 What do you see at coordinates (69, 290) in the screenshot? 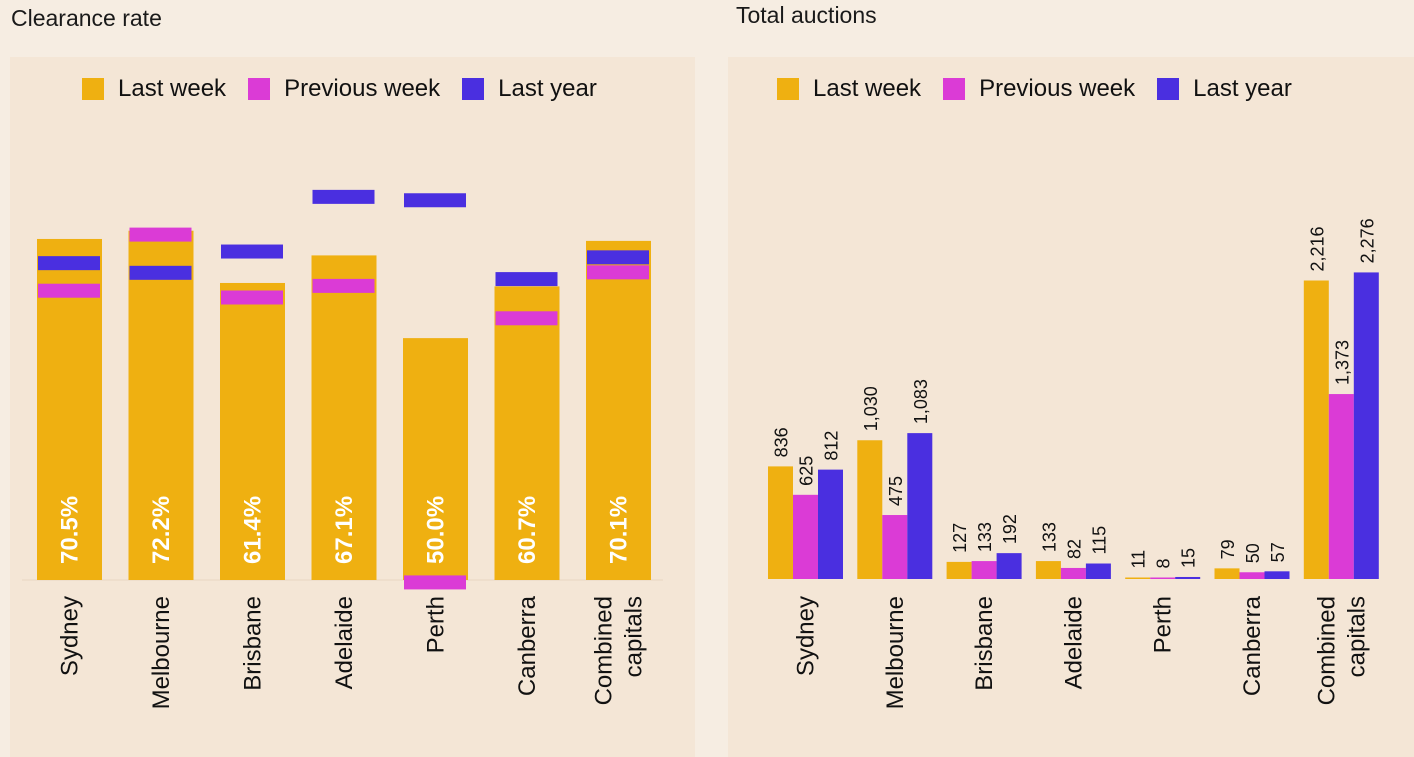
I see `clearance-marker-previous-week-sydney` at bounding box center [69, 290].